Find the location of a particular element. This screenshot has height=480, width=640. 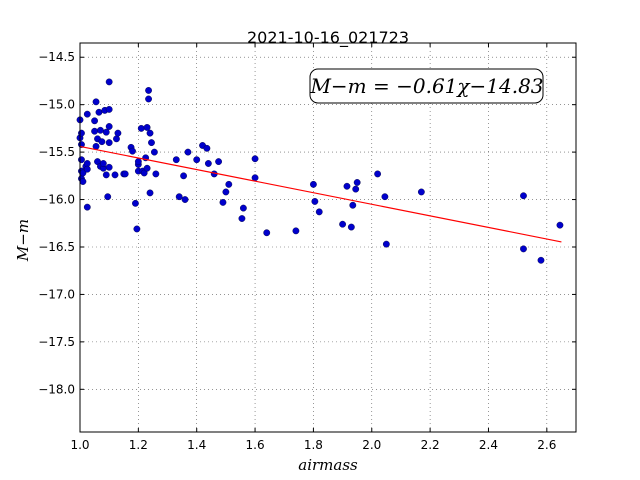

y-tick-label: −15.0 is located at coordinates (56, 105).